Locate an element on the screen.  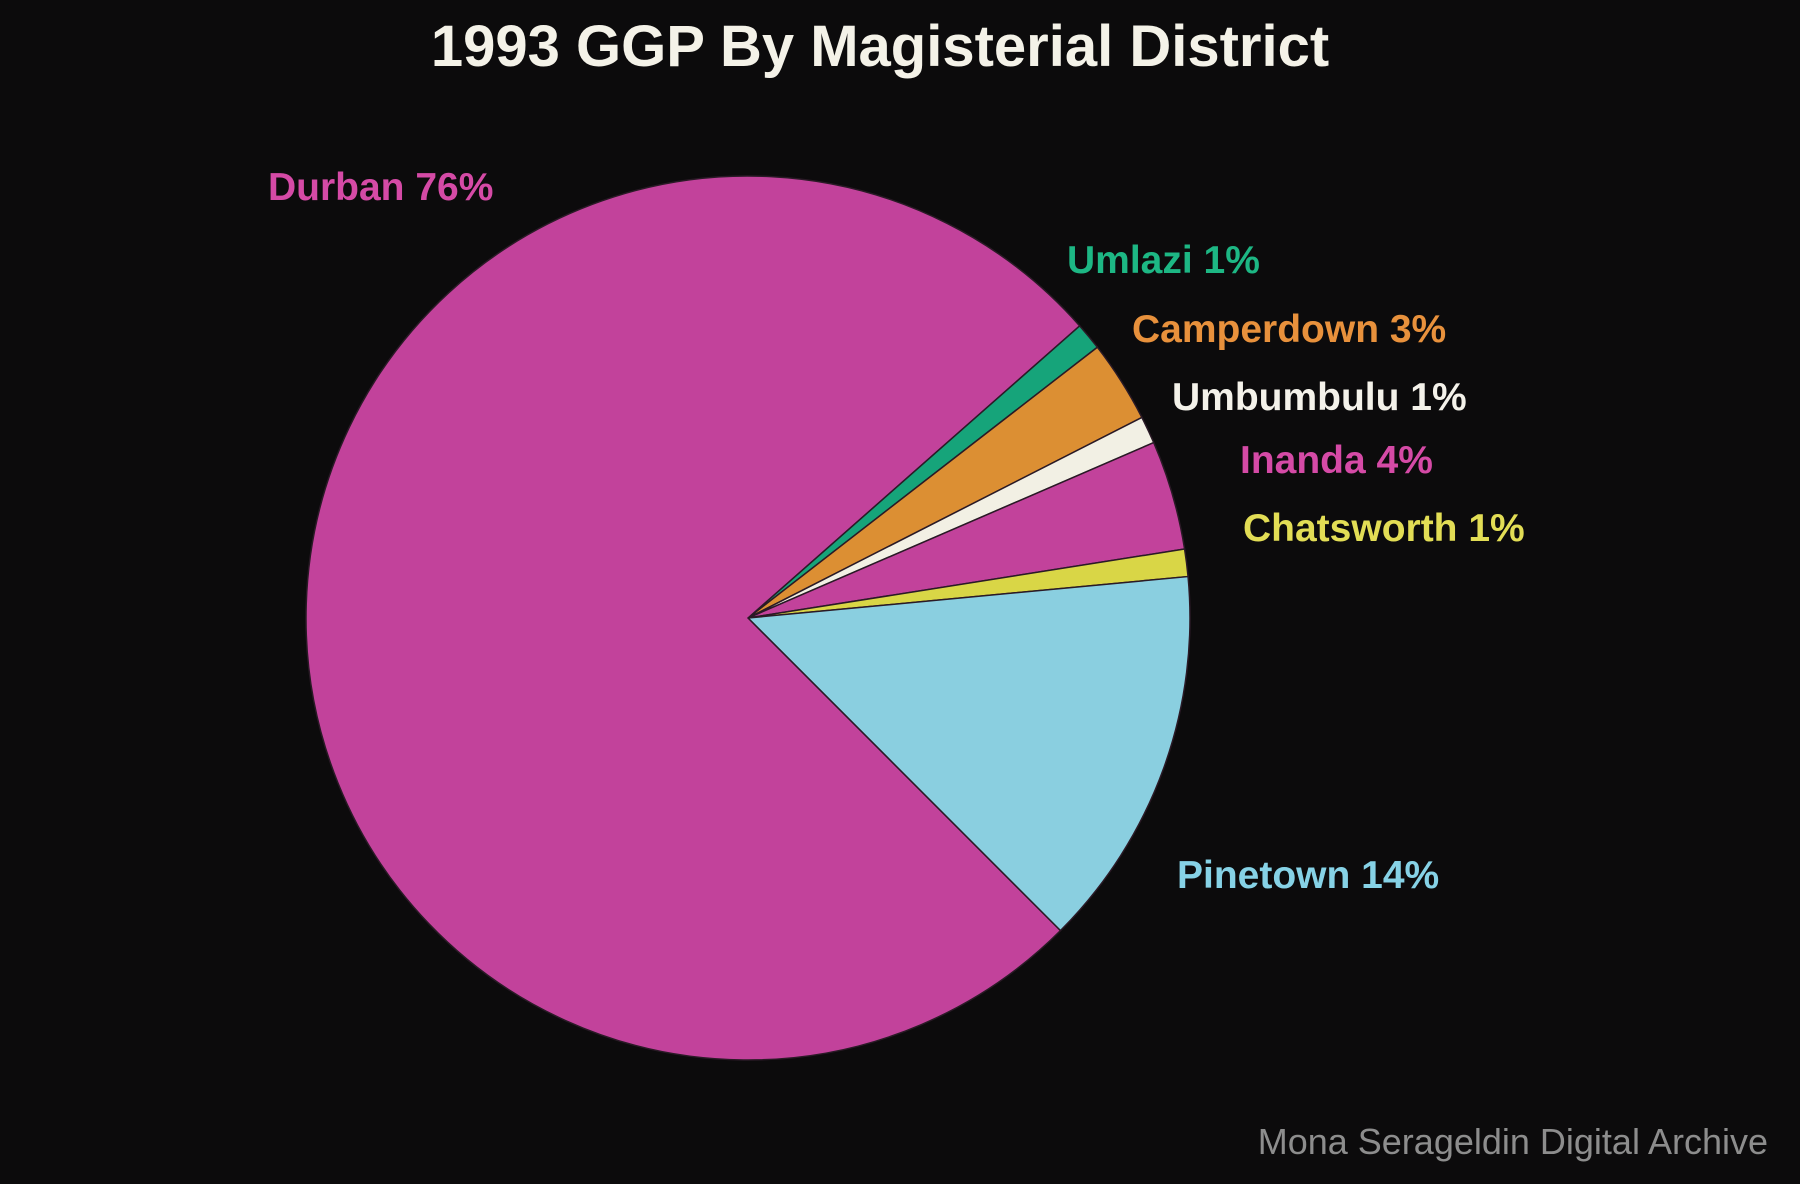
slice-label-chatsworth: Chatsworth 1% is located at coordinates (1384, 528).